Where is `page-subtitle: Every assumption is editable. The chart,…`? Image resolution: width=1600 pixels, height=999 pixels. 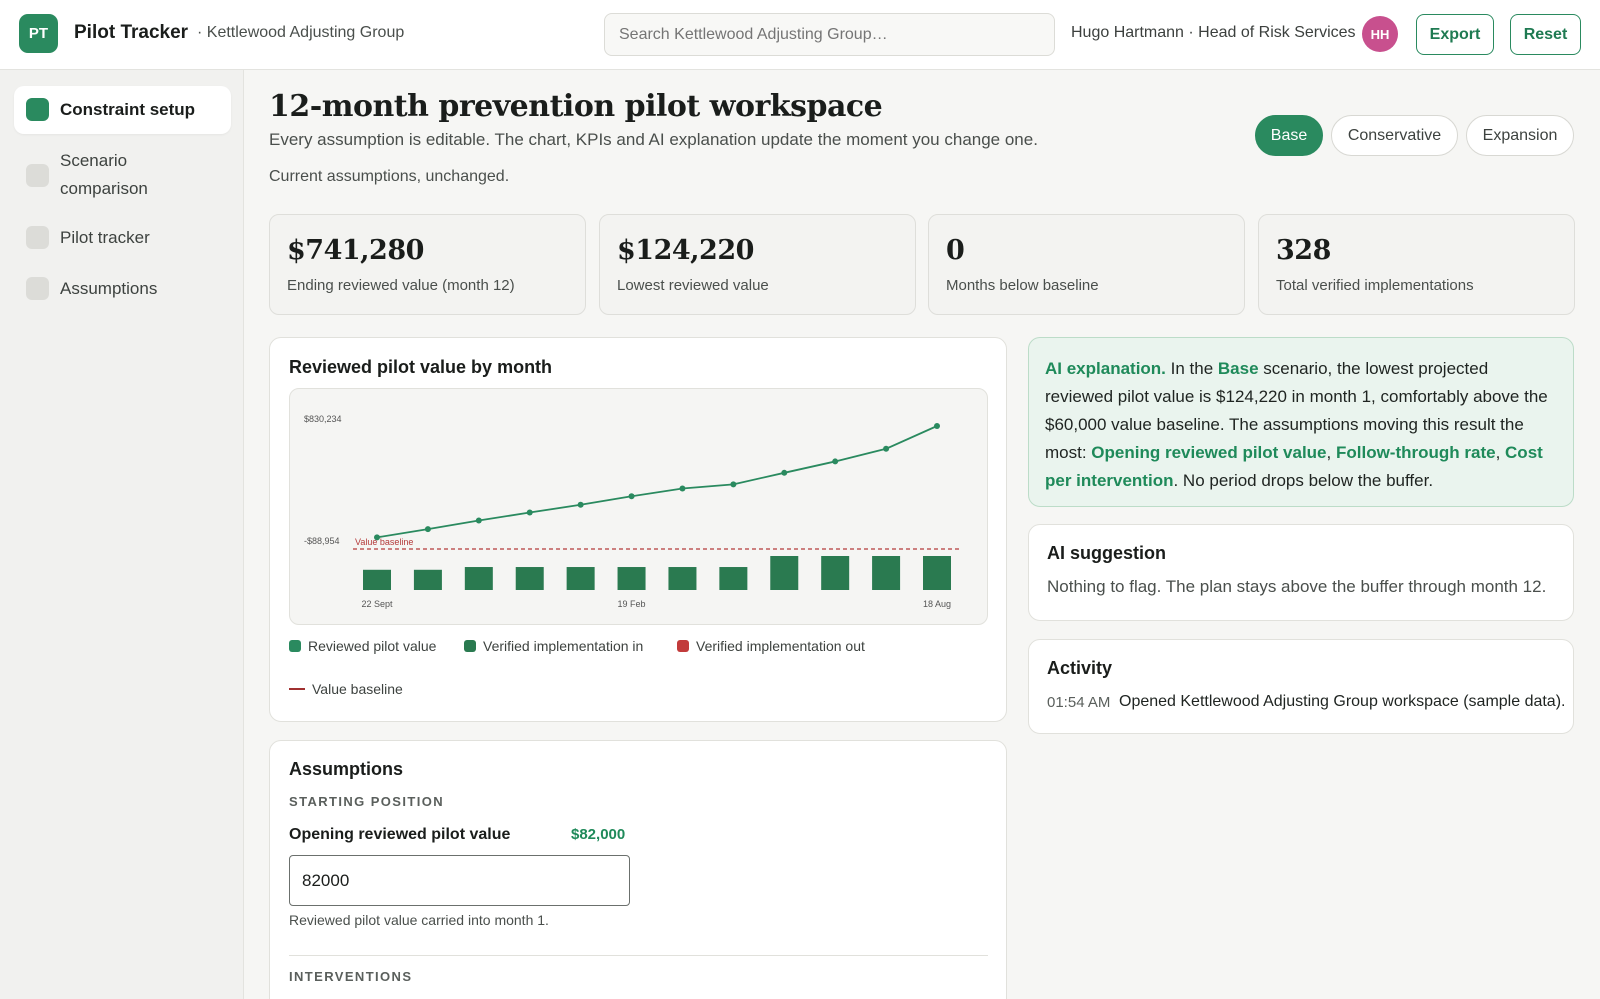 page-subtitle: Every assumption is editable. The chart,… is located at coordinates (653, 139).